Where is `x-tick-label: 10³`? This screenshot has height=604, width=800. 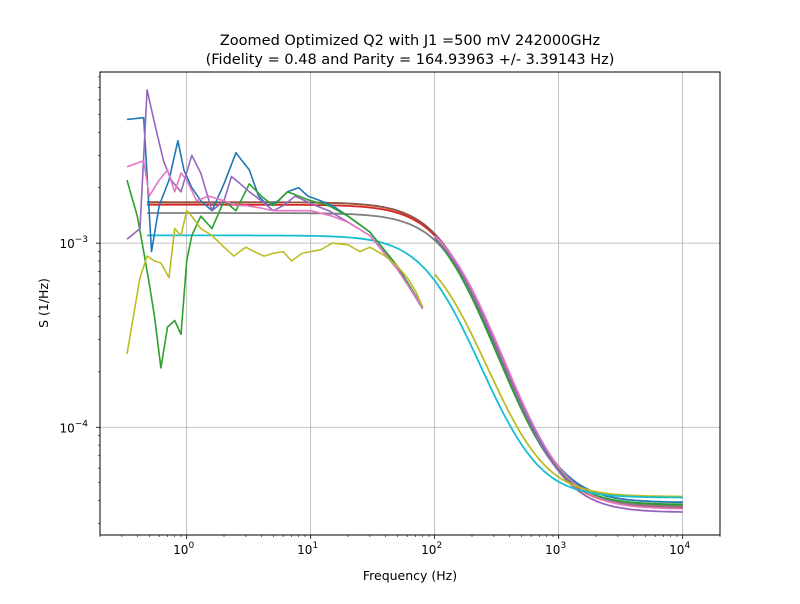 x-tick-label: 10³ is located at coordinates (555, 549).